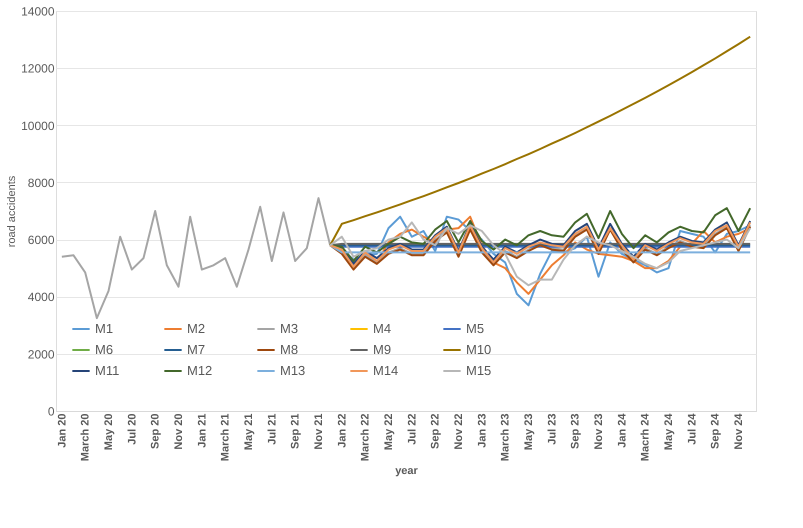 This screenshot has width=803, height=528. Describe the element at coordinates (249, 432) in the screenshot. I see `x-tick-label: May 21` at that location.